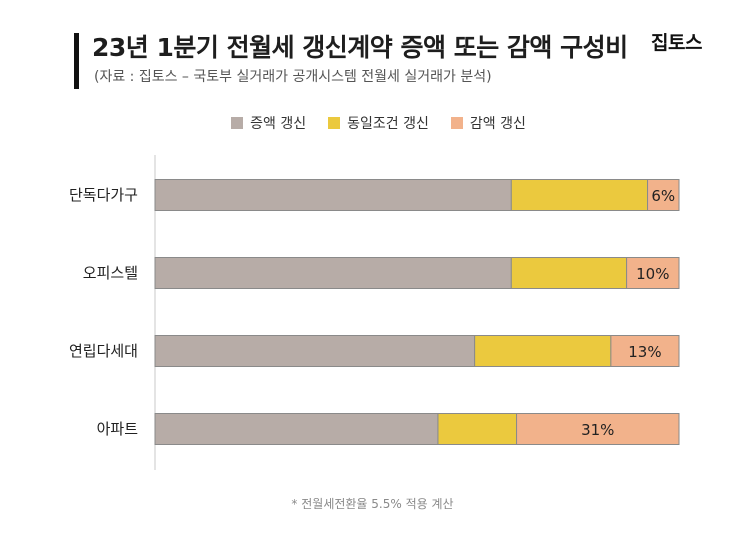  Describe the element at coordinates (118, 429) in the screenshot. I see `category-label: 아파트` at that location.